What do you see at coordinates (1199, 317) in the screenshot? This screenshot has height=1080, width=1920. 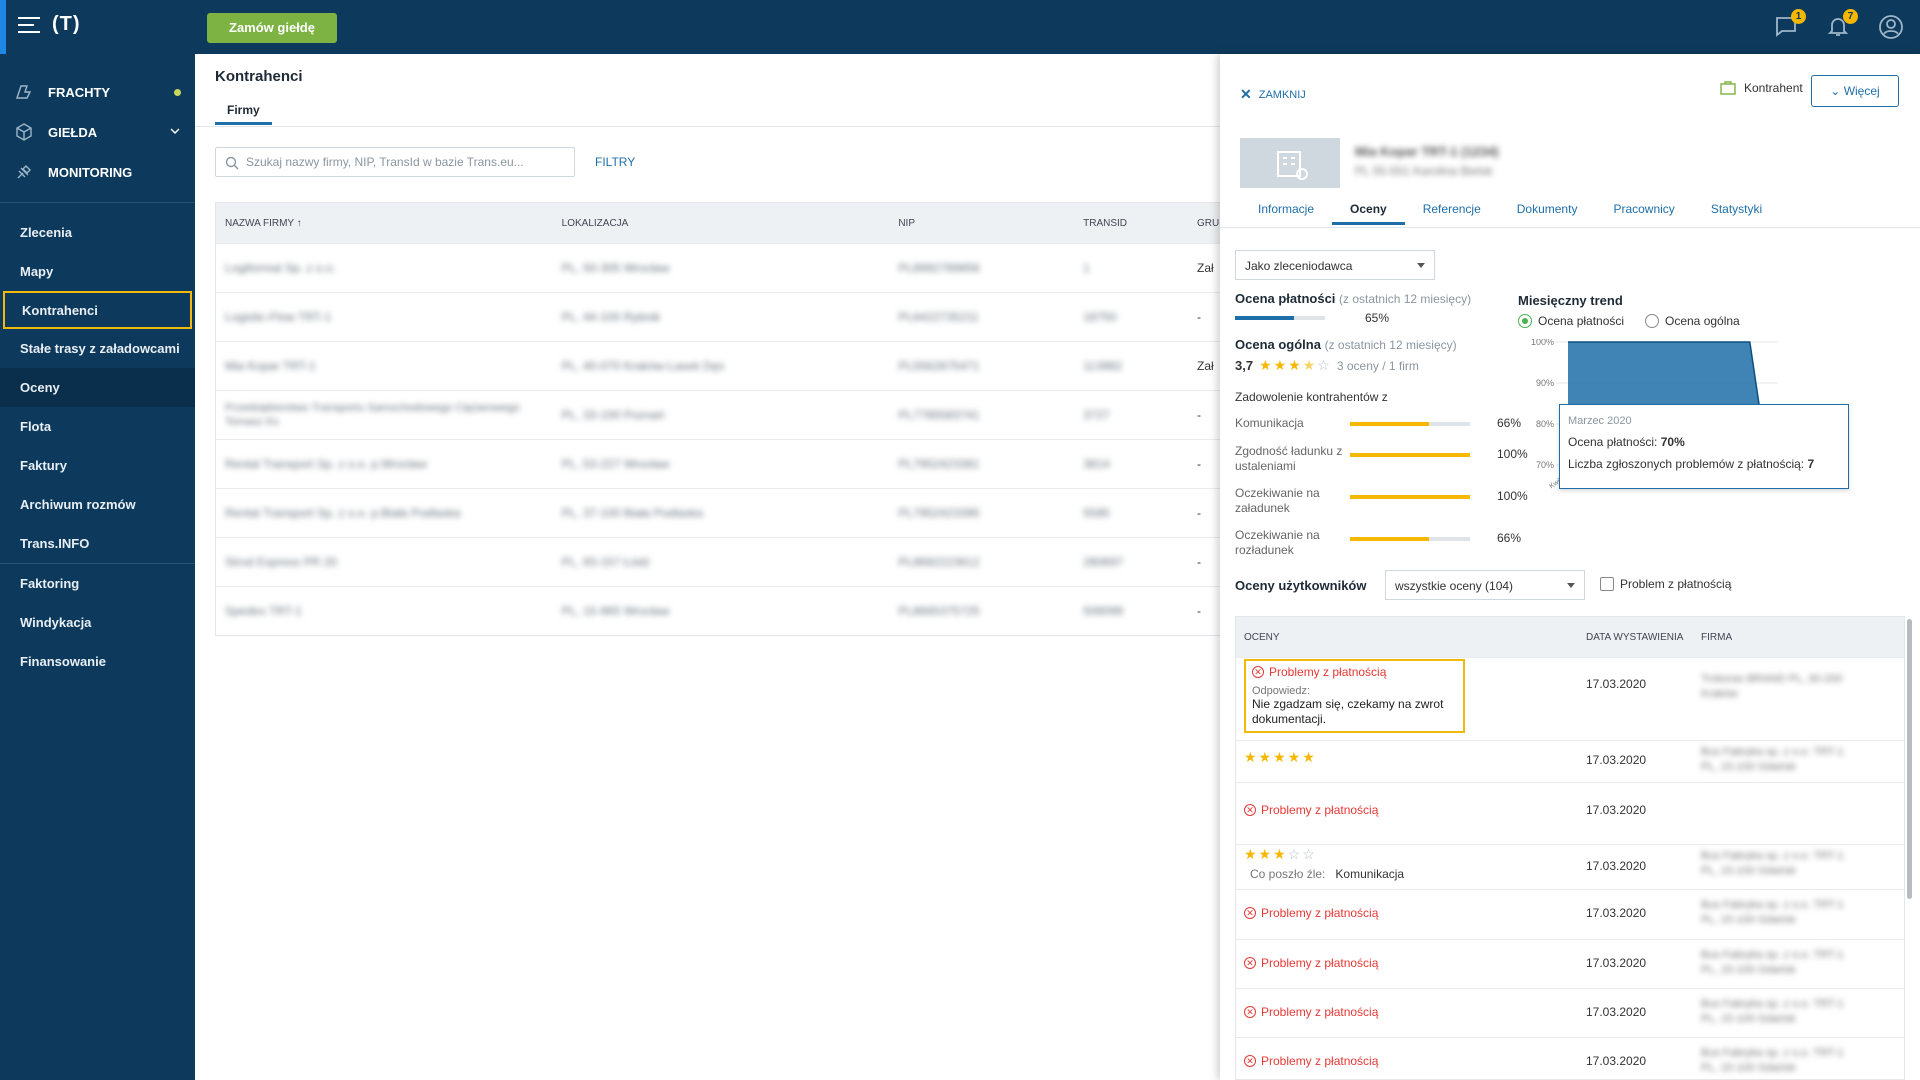 I see `company-group: -` at bounding box center [1199, 317].